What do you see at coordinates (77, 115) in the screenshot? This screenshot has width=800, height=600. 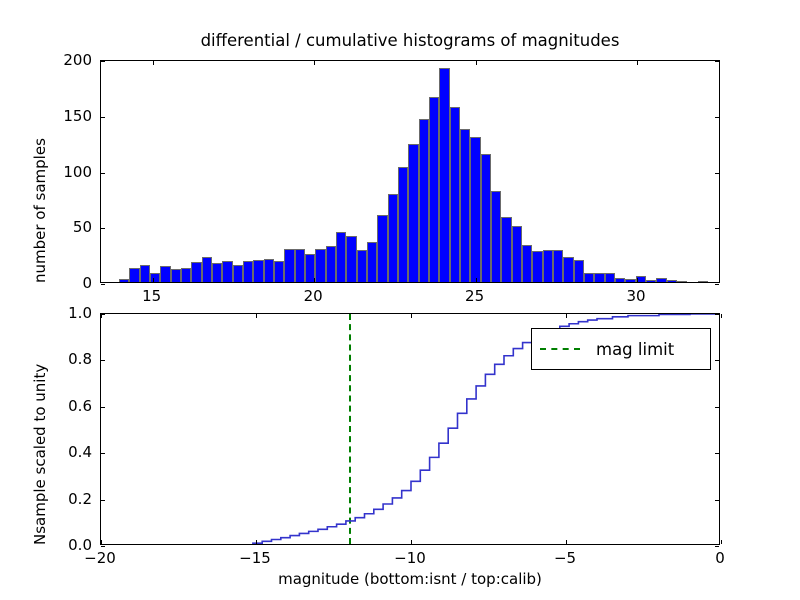 I see `y-tick-label: 150` at bounding box center [77, 115].